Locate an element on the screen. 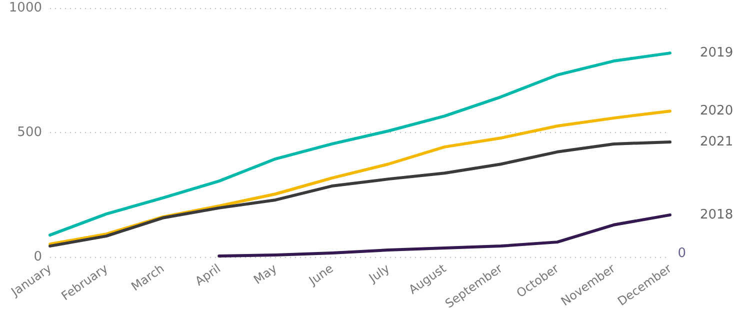 This screenshot has height=323, width=734. y-tick-label: 1000 is located at coordinates (25, 8).